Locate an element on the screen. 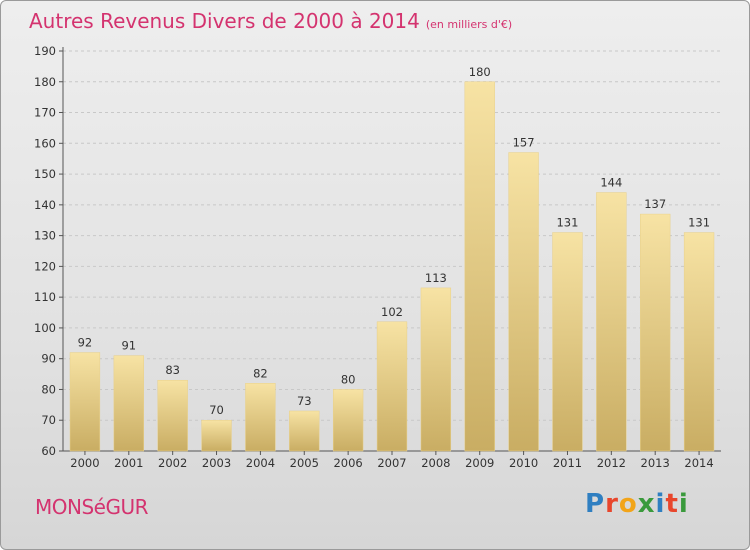  logo-letter: x is located at coordinates (646, 504).